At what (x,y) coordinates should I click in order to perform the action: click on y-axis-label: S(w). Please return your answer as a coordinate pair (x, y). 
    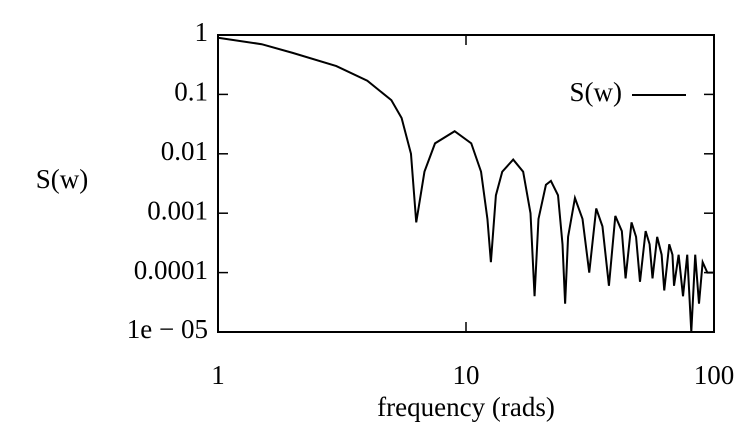
    Looking at the image, I should click on (62, 179).